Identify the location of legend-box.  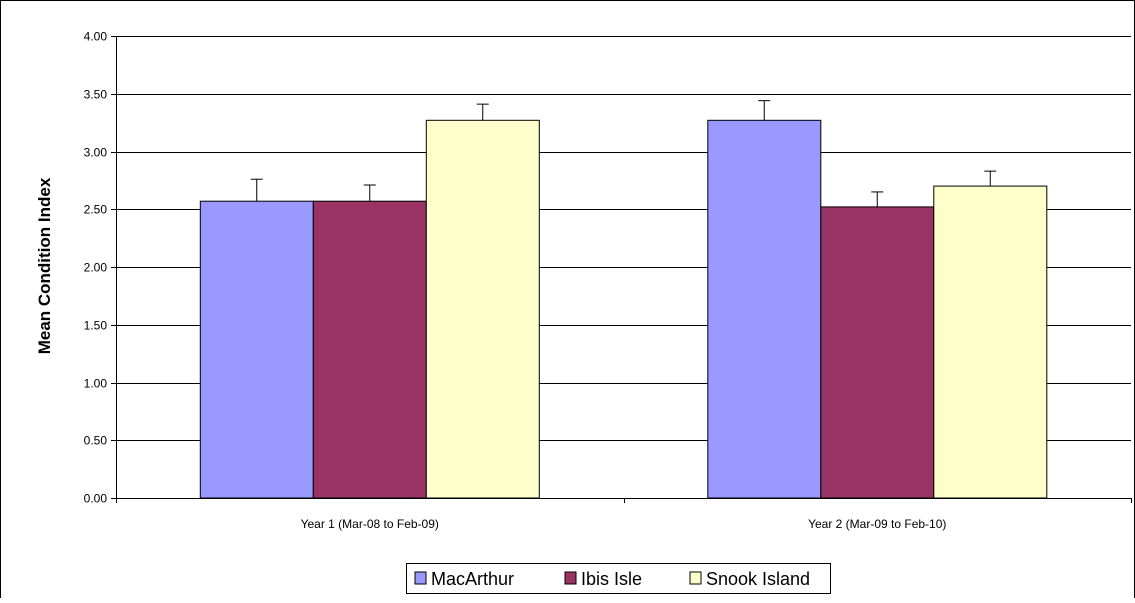
(618, 578).